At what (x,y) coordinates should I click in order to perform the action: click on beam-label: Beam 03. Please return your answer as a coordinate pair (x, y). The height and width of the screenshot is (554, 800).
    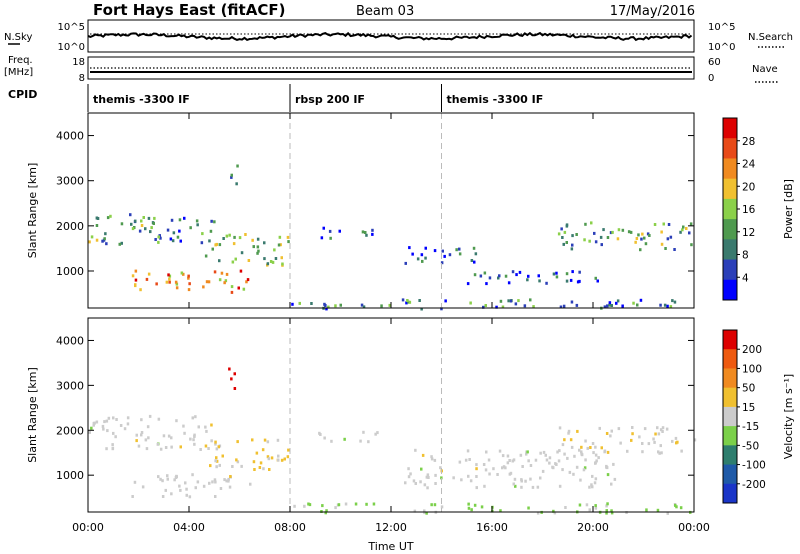
    Looking at the image, I should click on (385, 11).